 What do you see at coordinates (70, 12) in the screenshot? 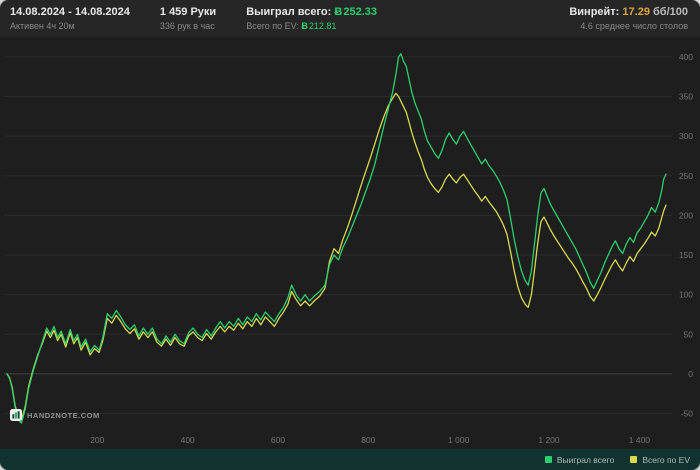
I see `date-range: 14.08.2024 - 14.08.2024` at bounding box center [70, 12].